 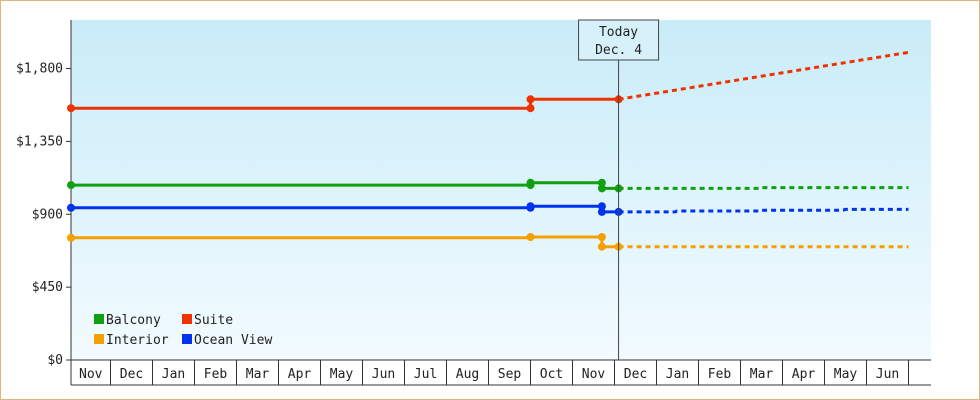 What do you see at coordinates (187, 319) in the screenshot?
I see `legend-swatch-suite` at bounding box center [187, 319].